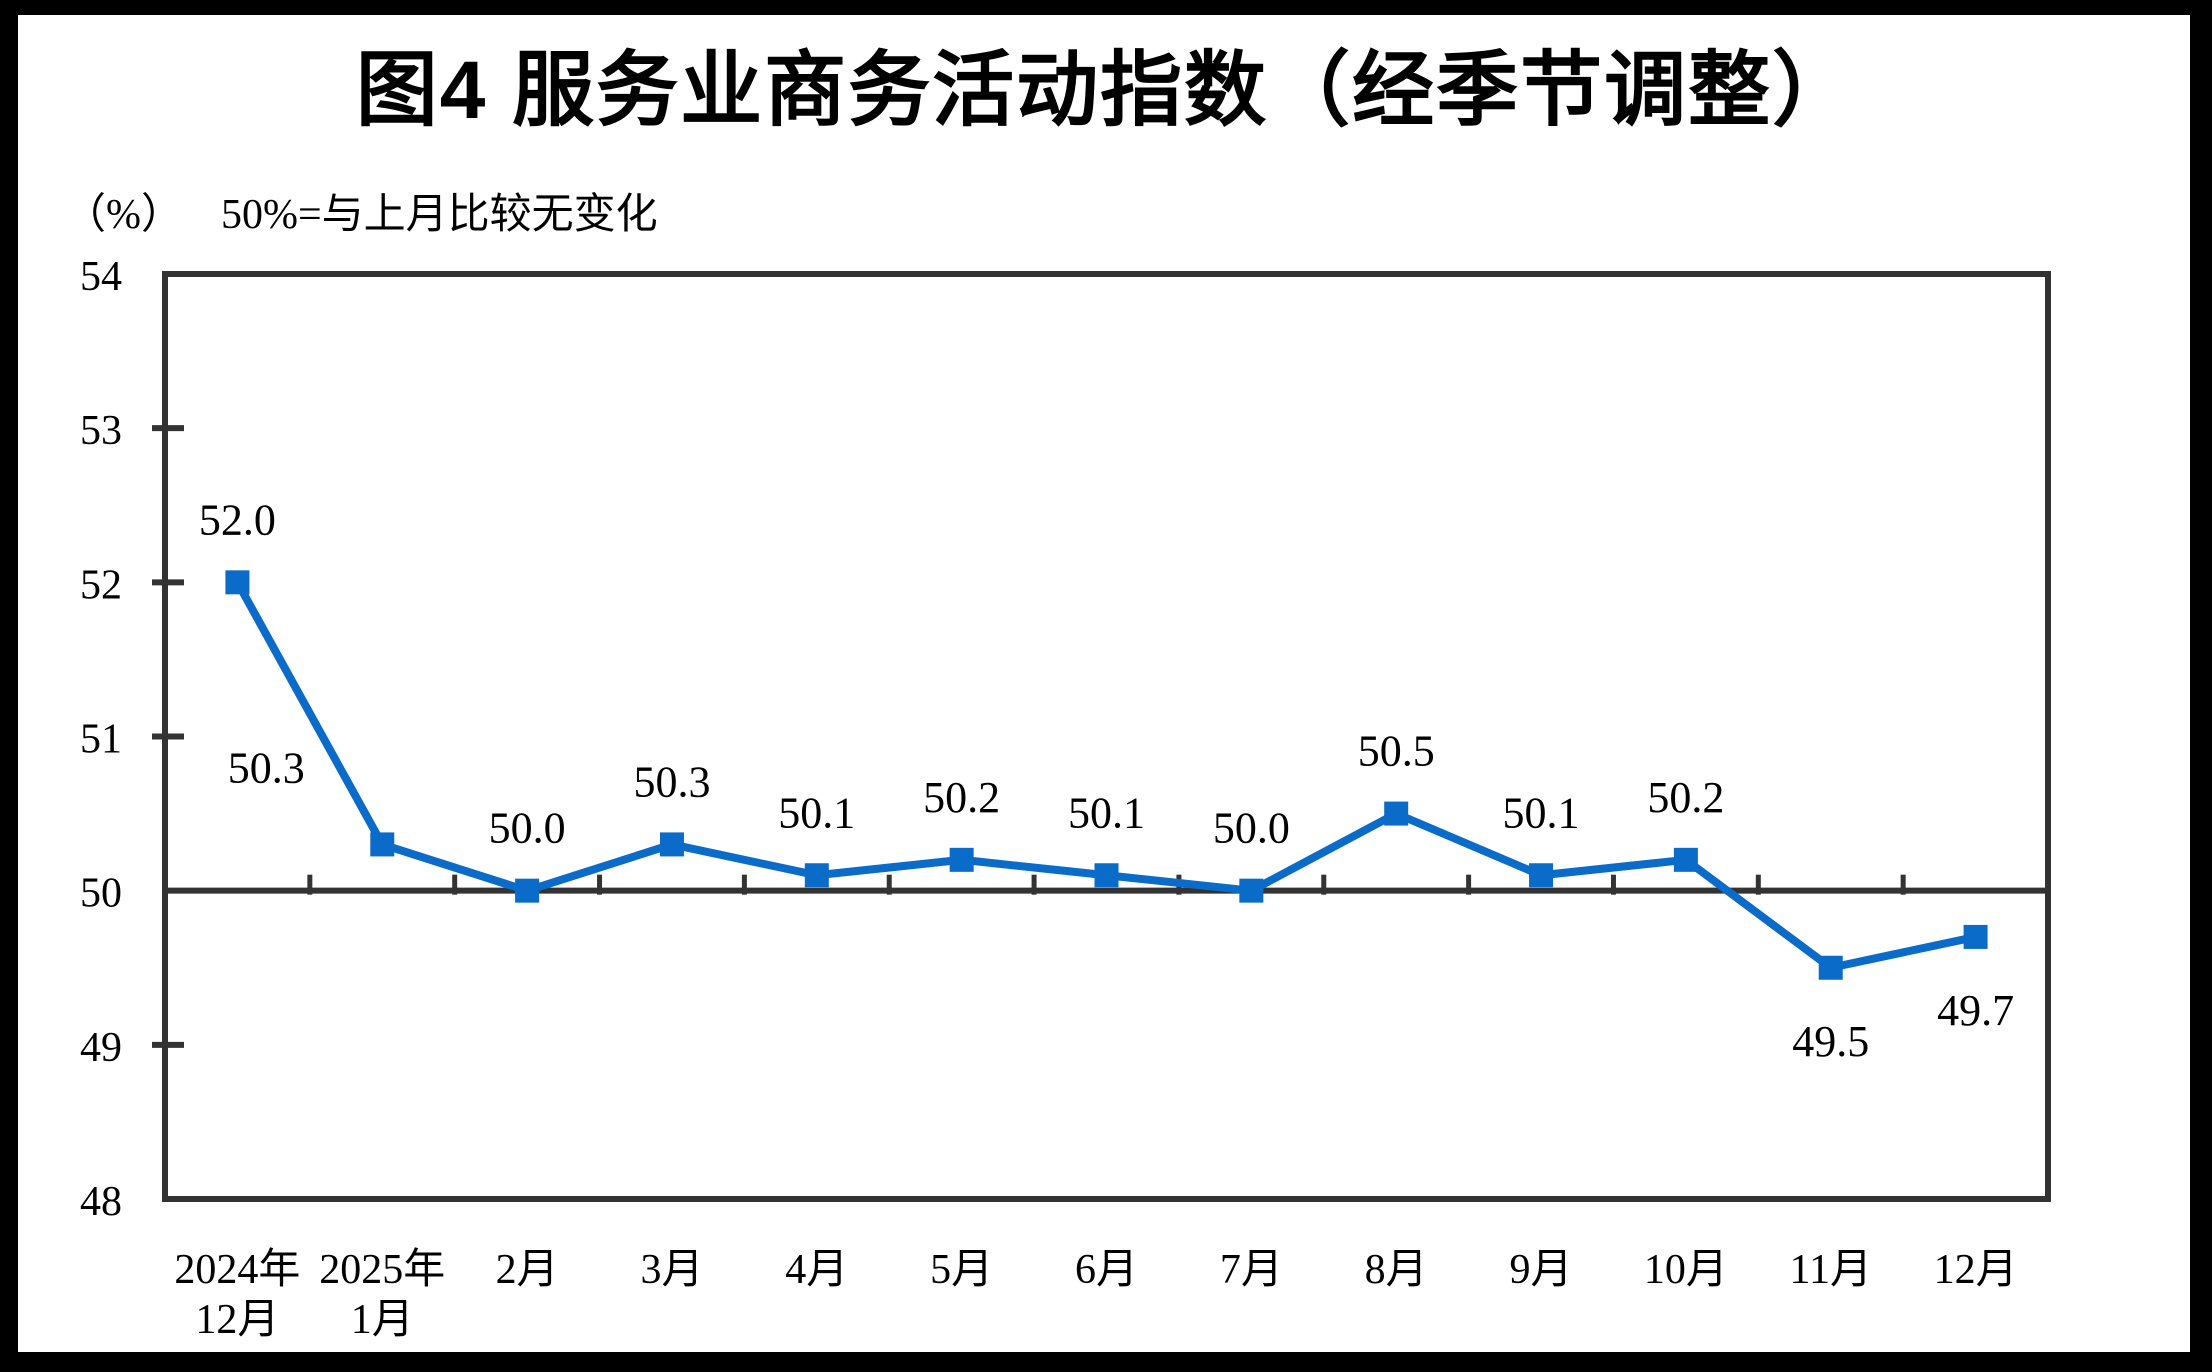 The width and height of the screenshot is (2212, 1372). Describe the element at coordinates (1975, 1010) in the screenshot. I see `data-point-label: 49.7` at that location.